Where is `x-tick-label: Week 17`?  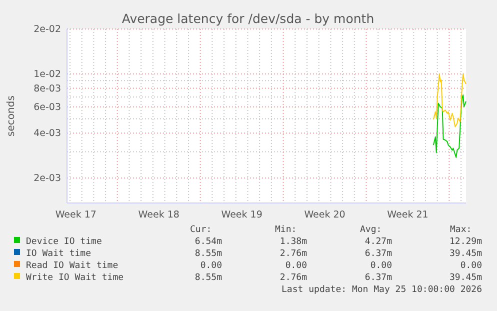
x-tick-label: Week 17 is located at coordinates (75, 215).